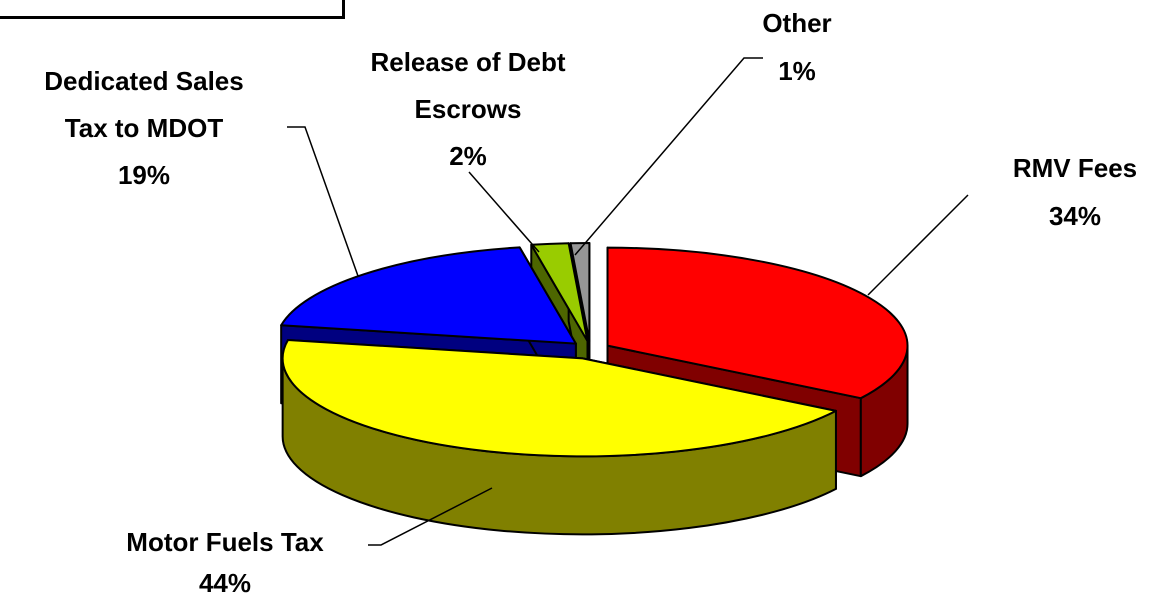 The image size is (1167, 600). What do you see at coordinates (201, 171) in the screenshot?
I see `slice-label-dedicated-sales-tax-to-mdot: Dedicated Sales Tax to MDOT 19%` at bounding box center [201, 171].